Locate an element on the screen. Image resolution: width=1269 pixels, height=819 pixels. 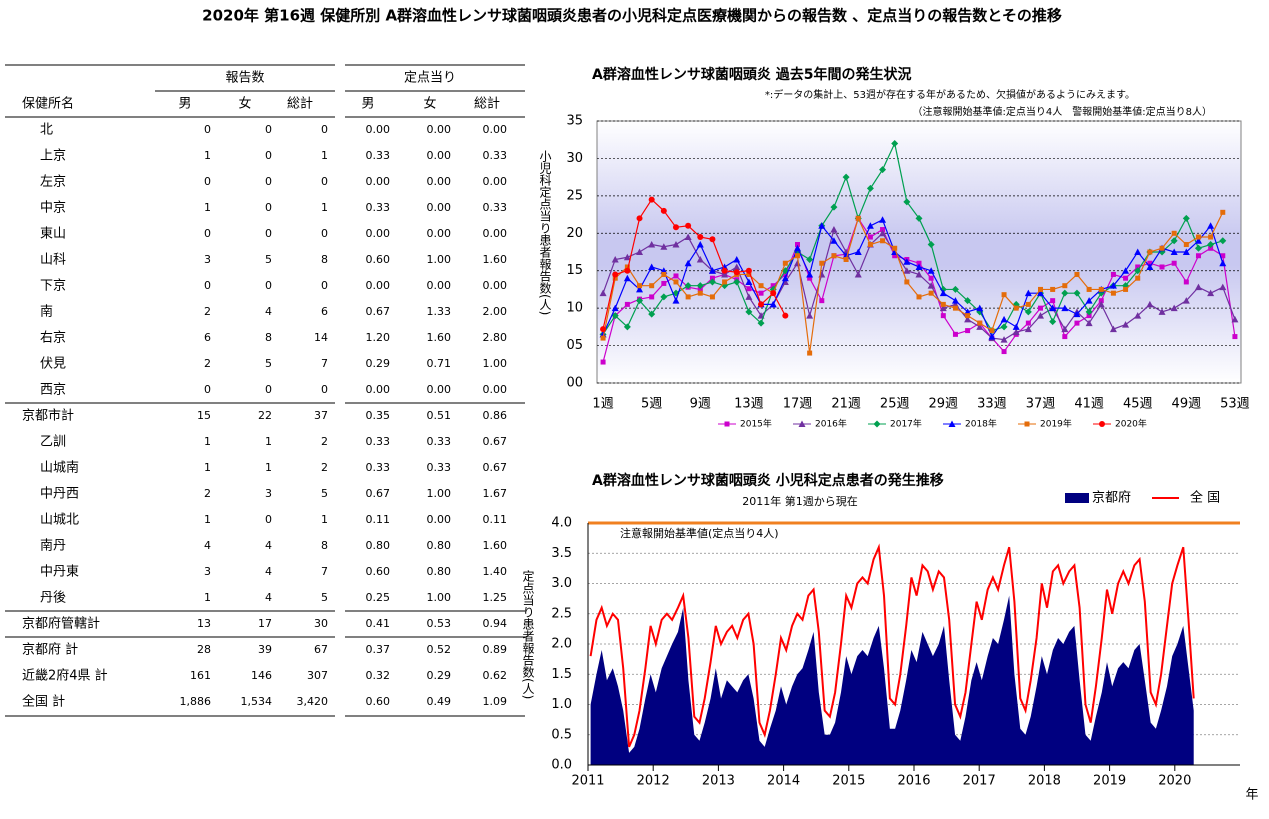
legend-label: 2017年 is located at coordinates (906, 424).